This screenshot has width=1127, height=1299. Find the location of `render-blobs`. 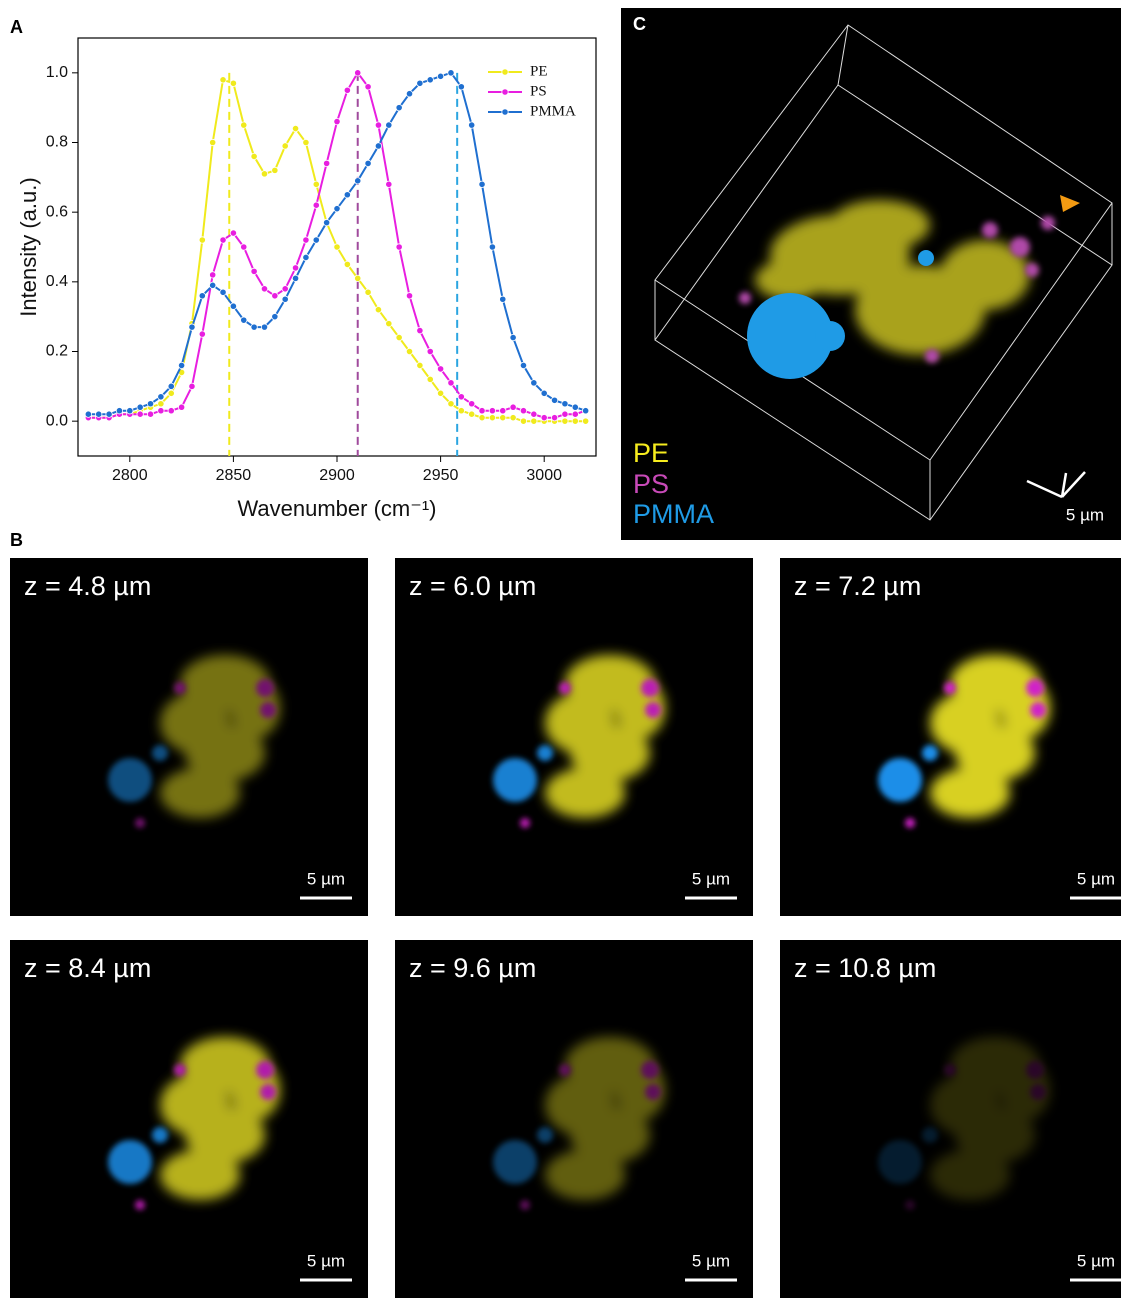

render-blobs is located at coordinates (909, 287).